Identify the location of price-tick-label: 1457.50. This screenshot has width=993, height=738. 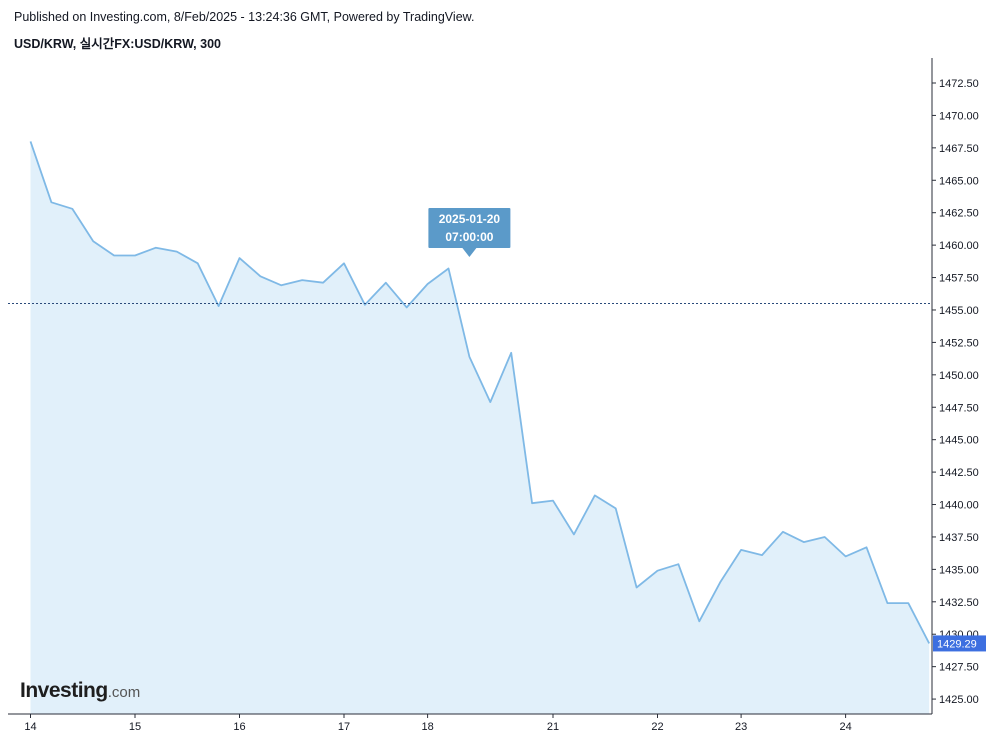
(959, 279).